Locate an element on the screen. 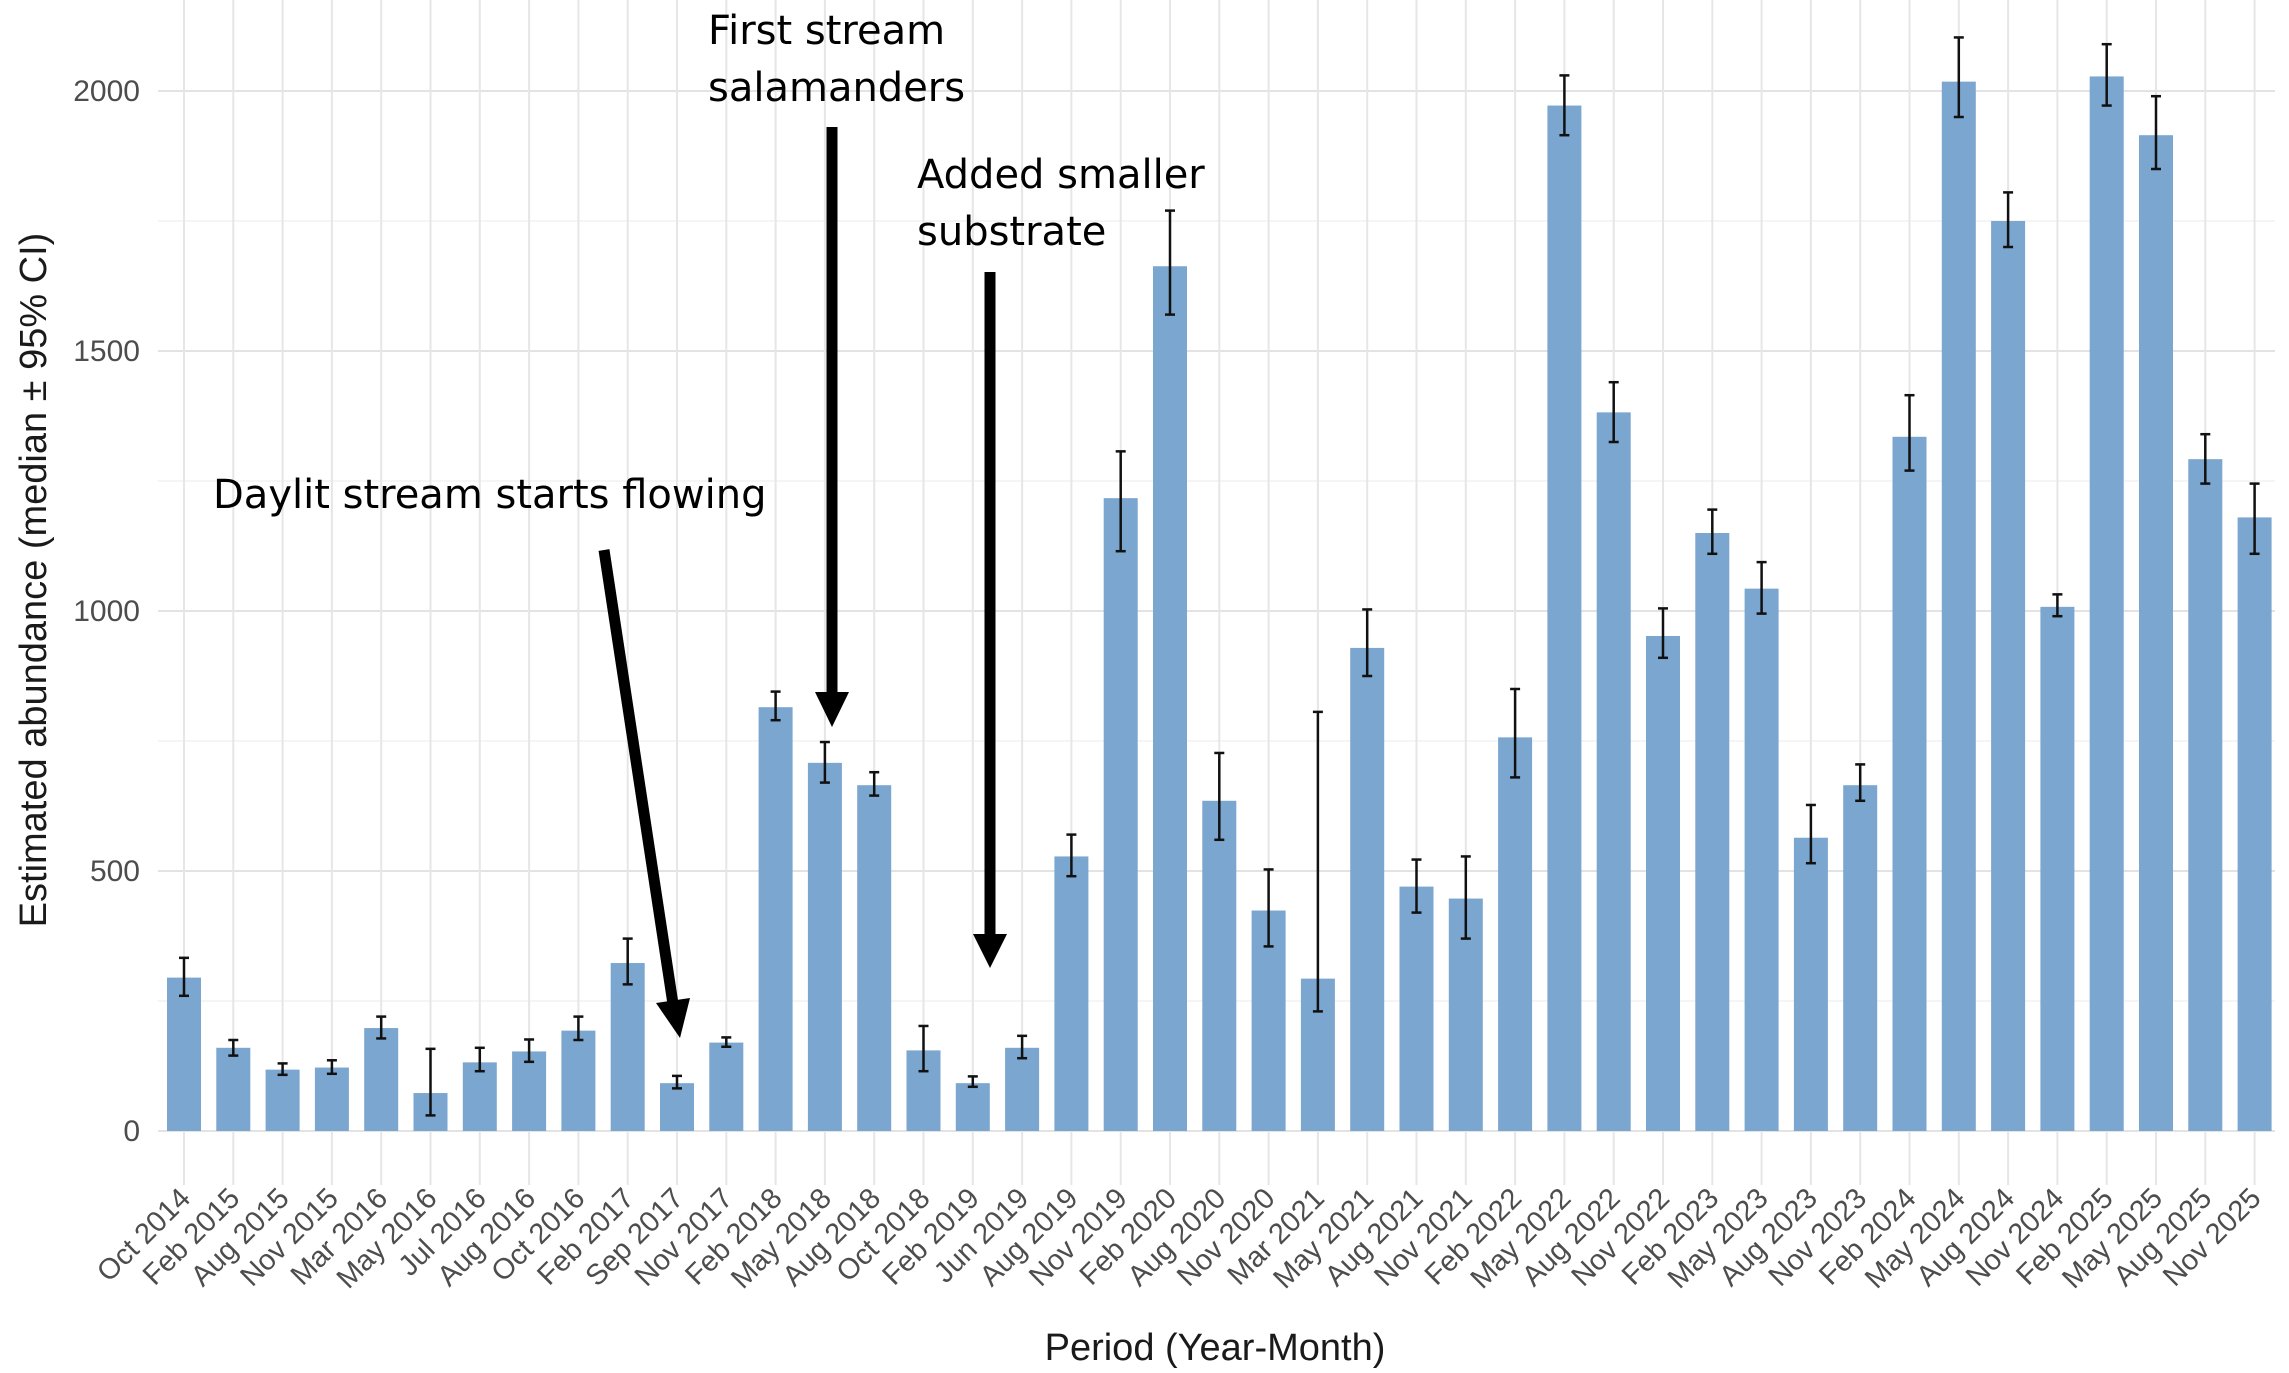 This screenshot has height=1373, width=2289. bar-may-2023 is located at coordinates (1761, 859).